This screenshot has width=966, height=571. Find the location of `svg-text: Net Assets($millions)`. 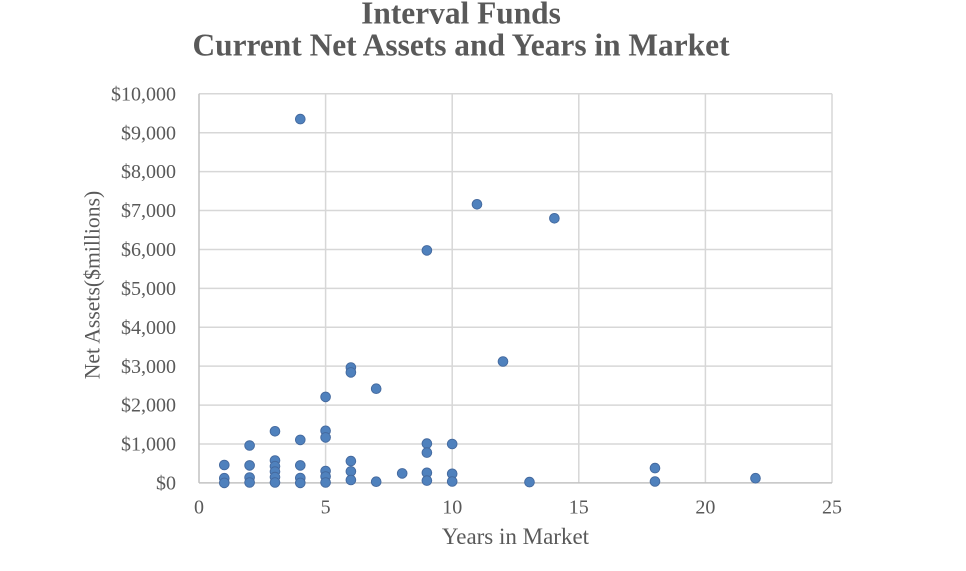

svg-text: Net Assets($millions) is located at coordinates (93, 285).